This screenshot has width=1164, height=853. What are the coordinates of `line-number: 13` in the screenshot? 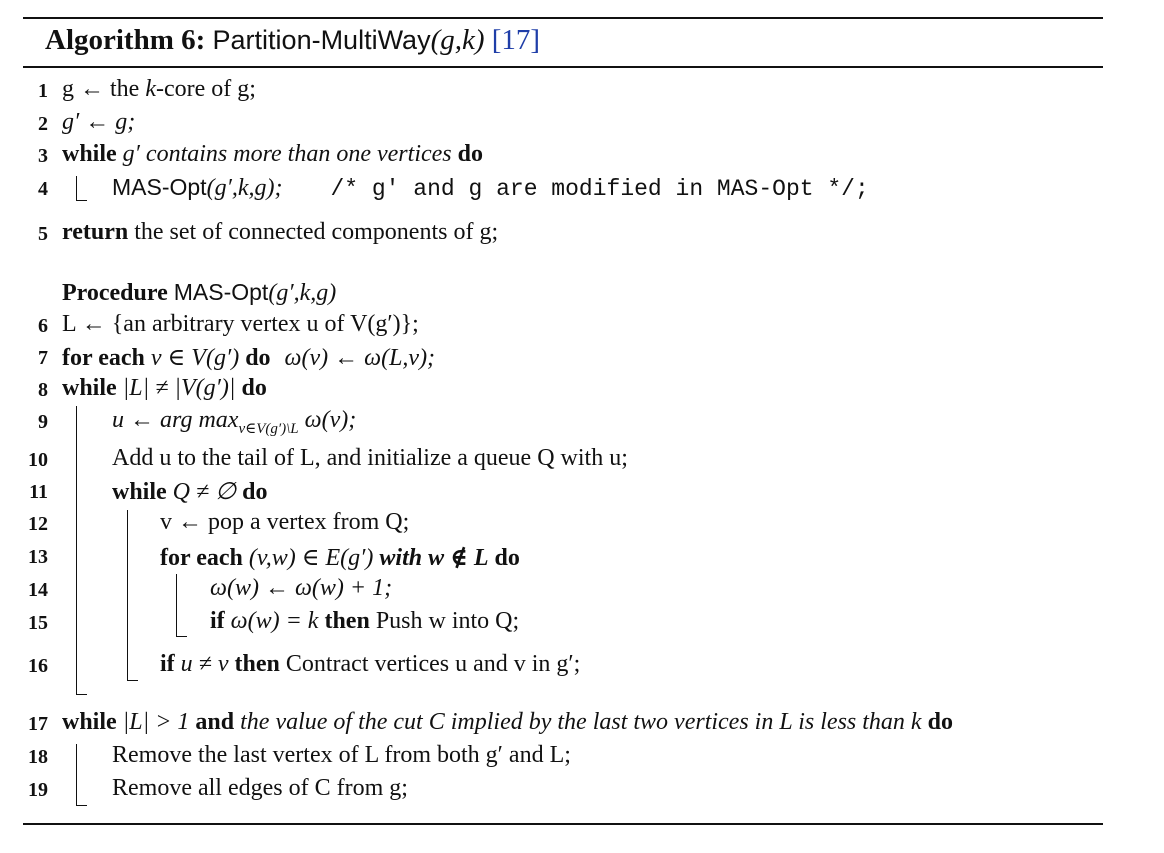 It's located at (38, 557).